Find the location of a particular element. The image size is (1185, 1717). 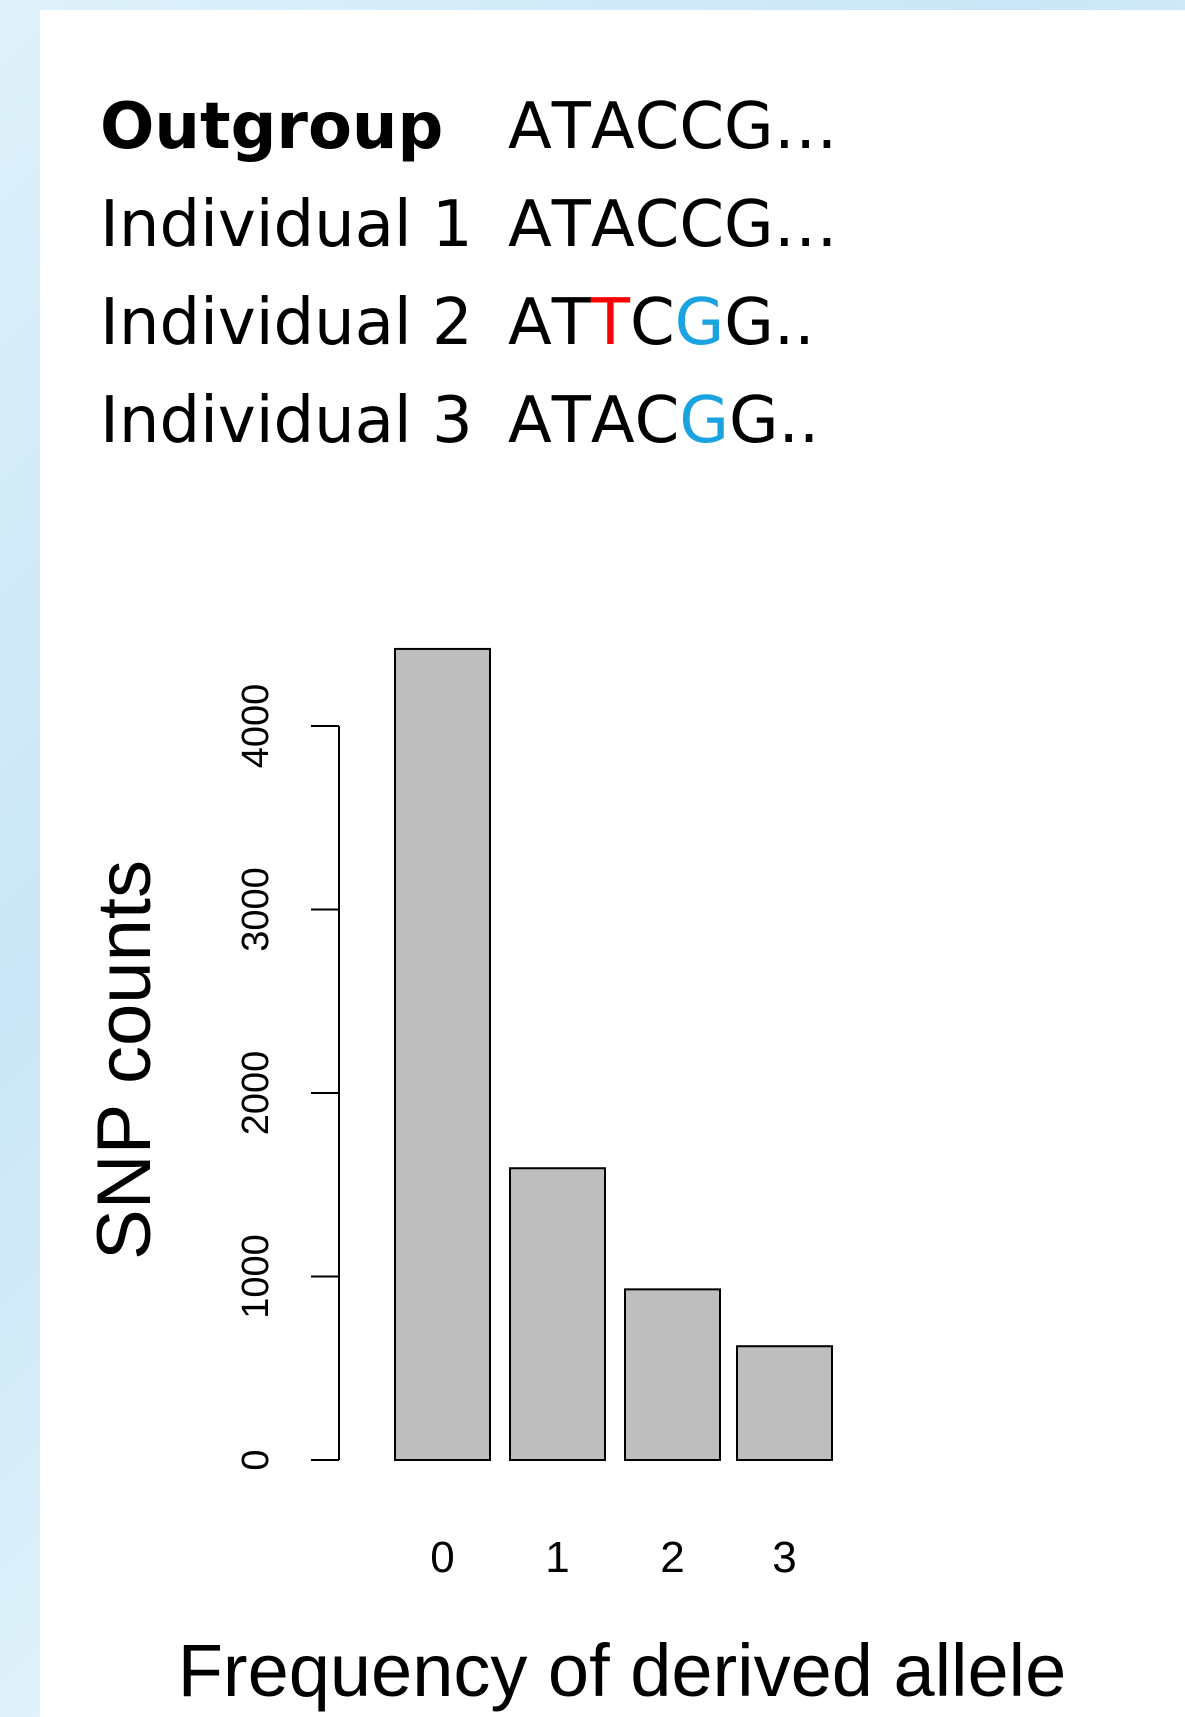

sequence-label: Individual 2 is located at coordinates (286, 323).